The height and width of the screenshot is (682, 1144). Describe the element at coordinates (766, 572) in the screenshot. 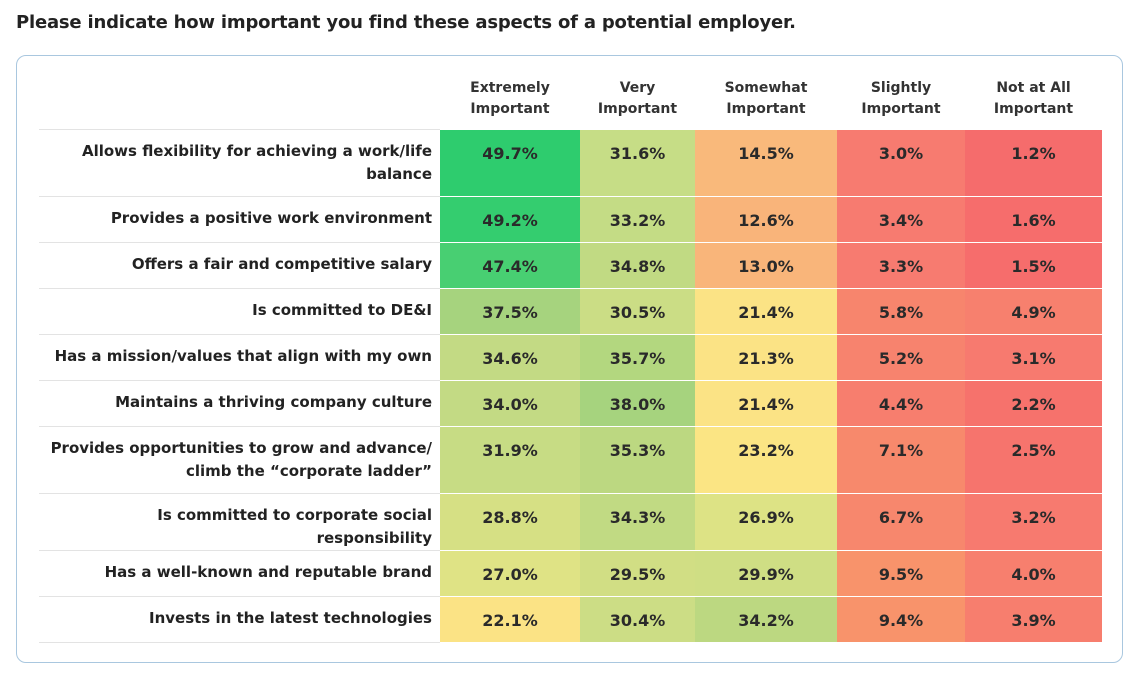

I see `value-cell-somewhat: 29.9%` at that location.